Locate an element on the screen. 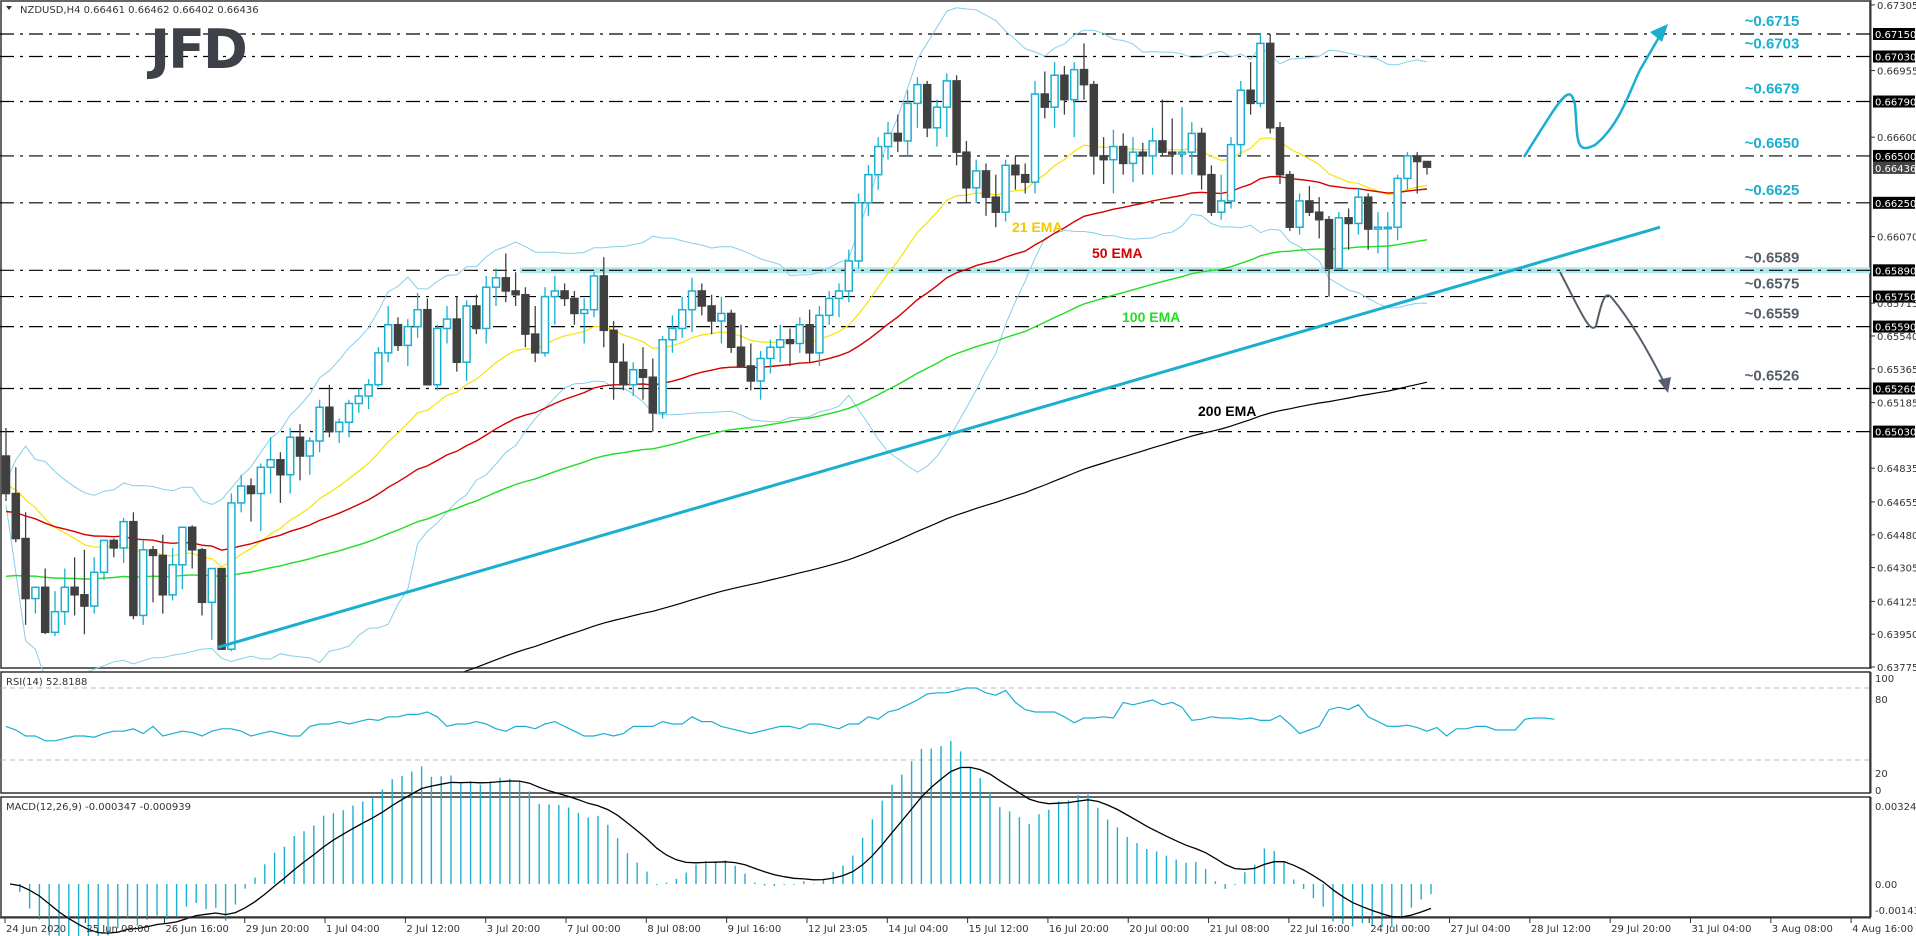 The image size is (1916, 936). svg-text: 50 EMA is located at coordinates (1117, 253).